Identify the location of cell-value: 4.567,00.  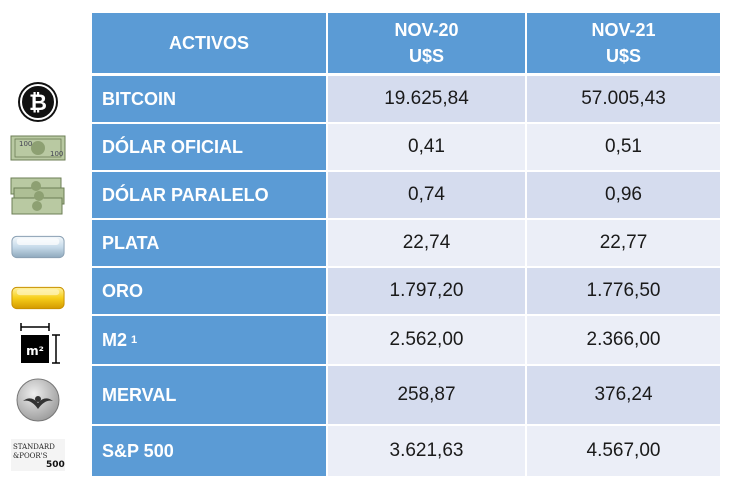
(623, 450).